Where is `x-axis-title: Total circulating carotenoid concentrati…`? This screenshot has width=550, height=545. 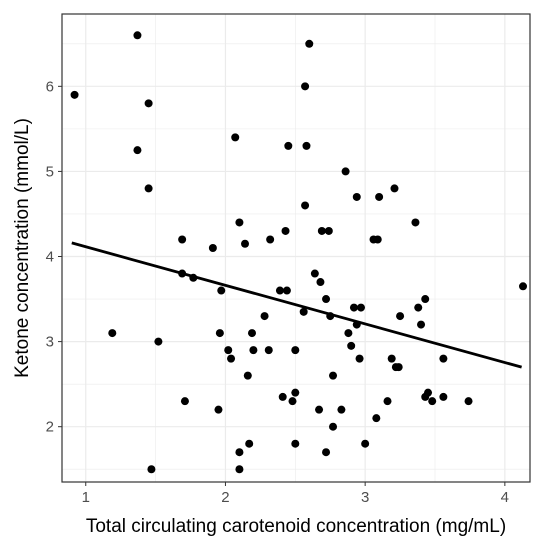 x-axis-title: Total circulating carotenoid concentrati… is located at coordinates (296, 526).